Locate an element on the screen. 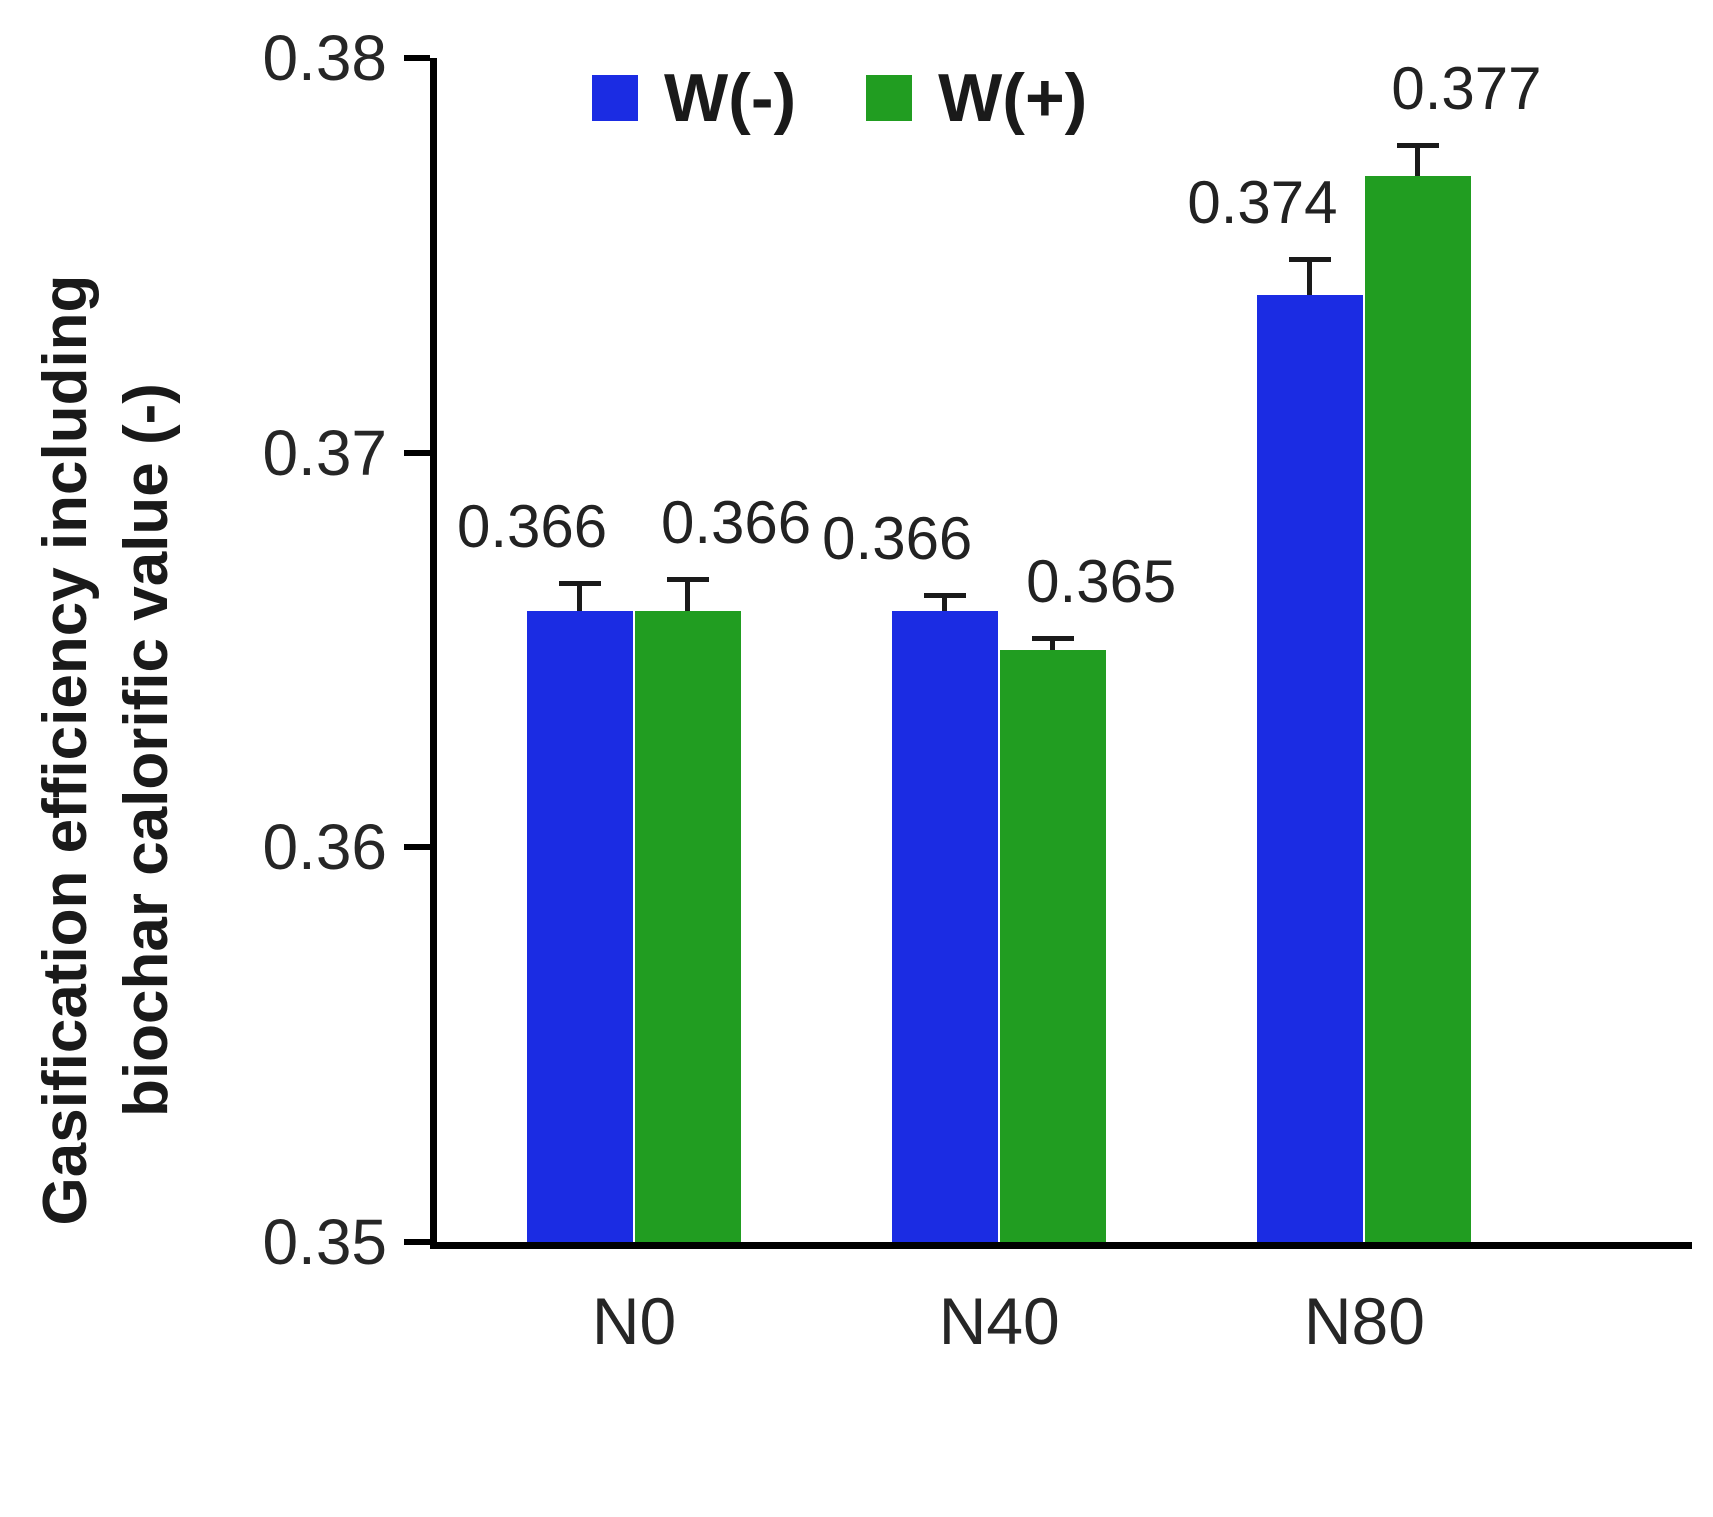 This screenshot has height=1517, width=1713. legend-label-w-minus: W(-) is located at coordinates (730, 98).